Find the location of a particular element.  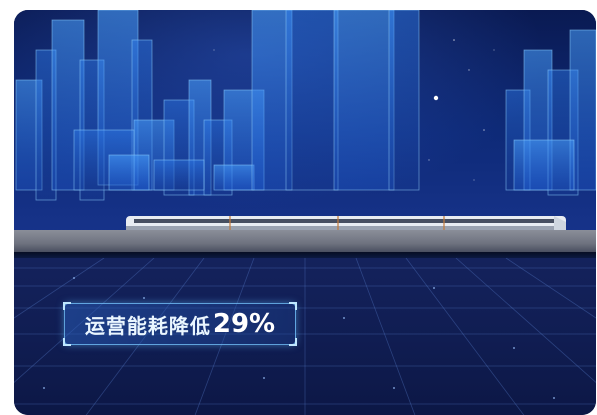

energy-reduction-label: 运营能耗降低 is located at coordinates (147, 325).